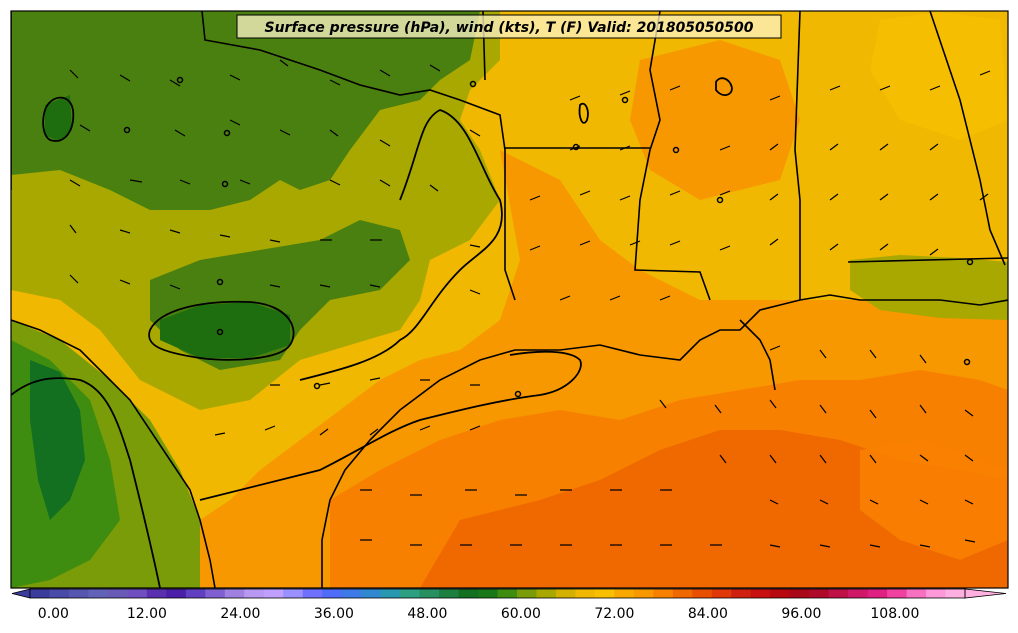  I want to click on colorbar-max-extension, so click(985, 593).